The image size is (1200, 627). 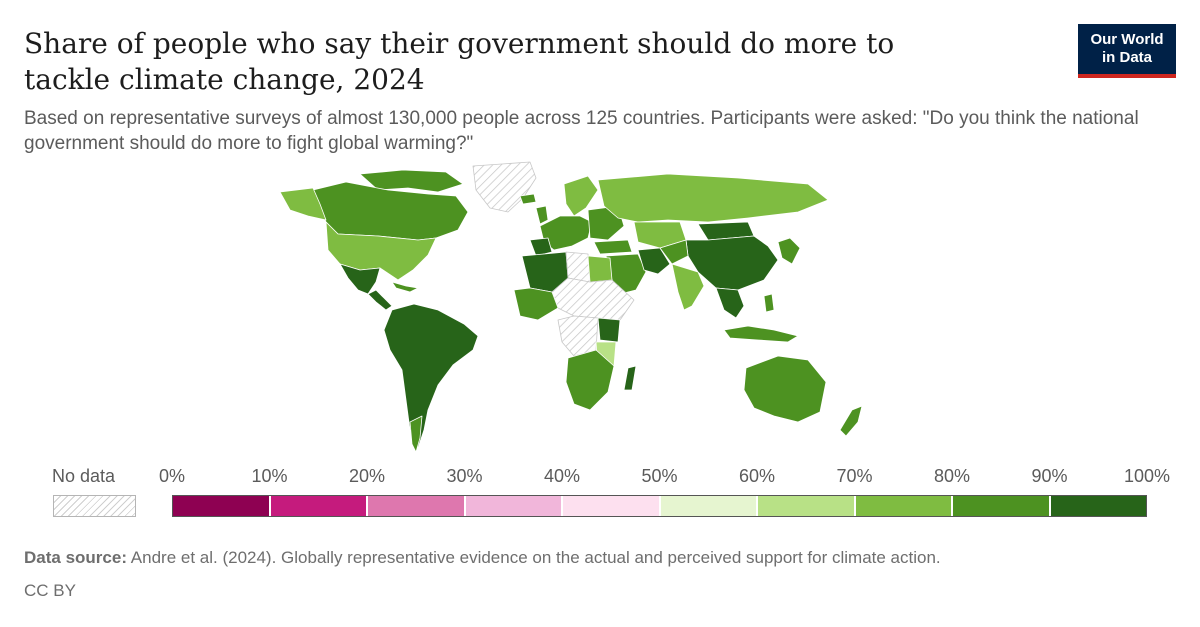 What do you see at coordinates (390, 211) in the screenshot?
I see `region-canada` at bounding box center [390, 211].